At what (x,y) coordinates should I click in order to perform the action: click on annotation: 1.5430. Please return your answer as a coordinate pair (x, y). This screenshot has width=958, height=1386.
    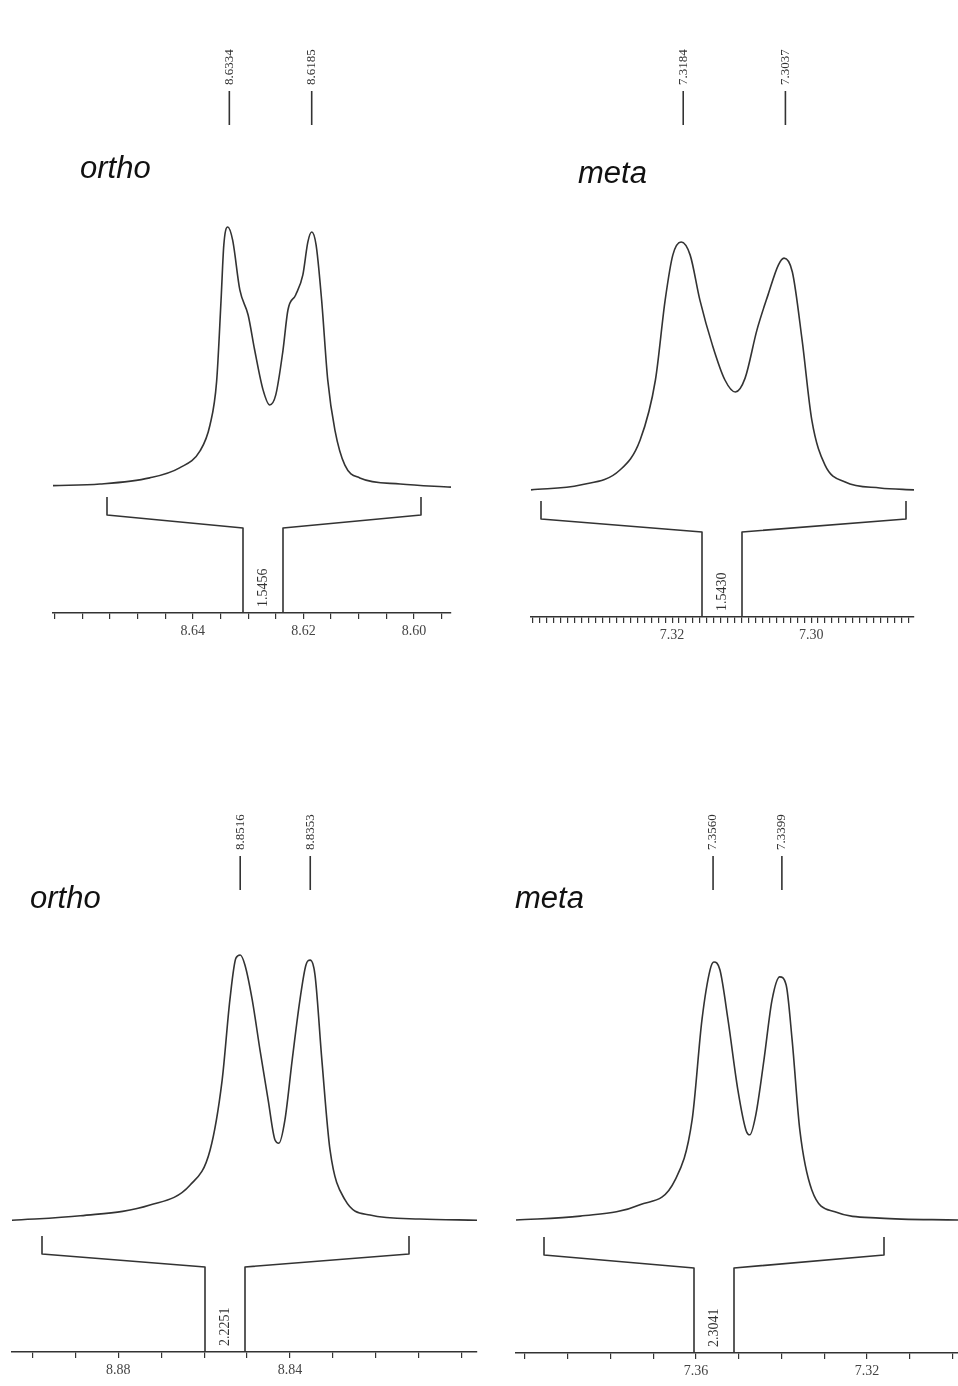
    Looking at the image, I should click on (721, 591).